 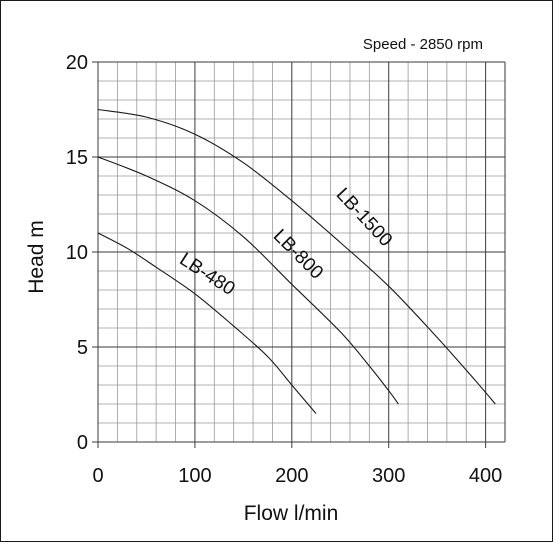 I want to click on y-tick-label: 20, so click(x=77, y=63).